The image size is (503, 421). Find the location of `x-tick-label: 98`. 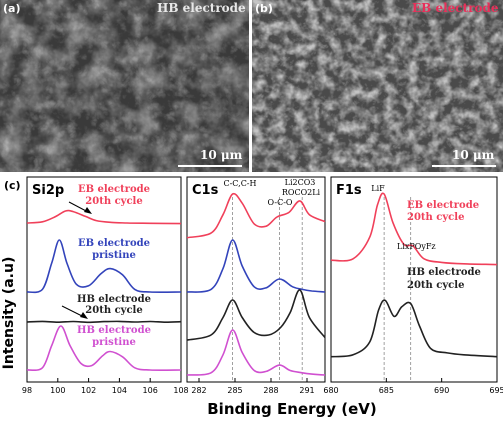

x-tick-label: 98 is located at coordinates (27, 390).